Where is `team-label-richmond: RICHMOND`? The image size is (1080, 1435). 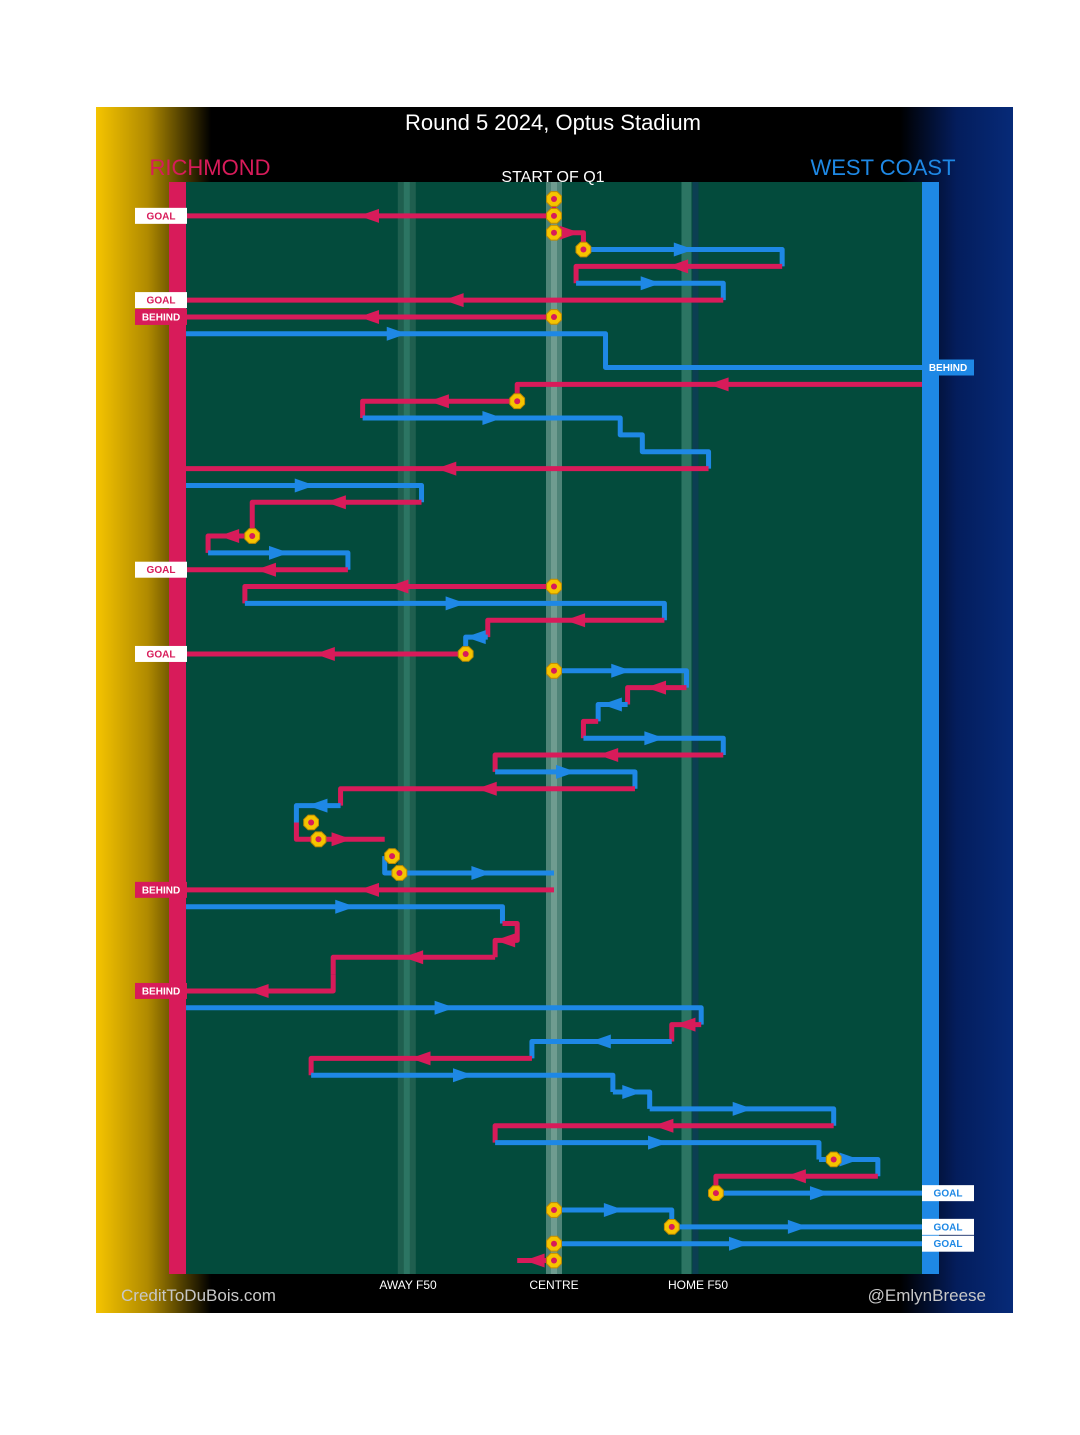 team-label-richmond: RICHMOND is located at coordinates (210, 167).